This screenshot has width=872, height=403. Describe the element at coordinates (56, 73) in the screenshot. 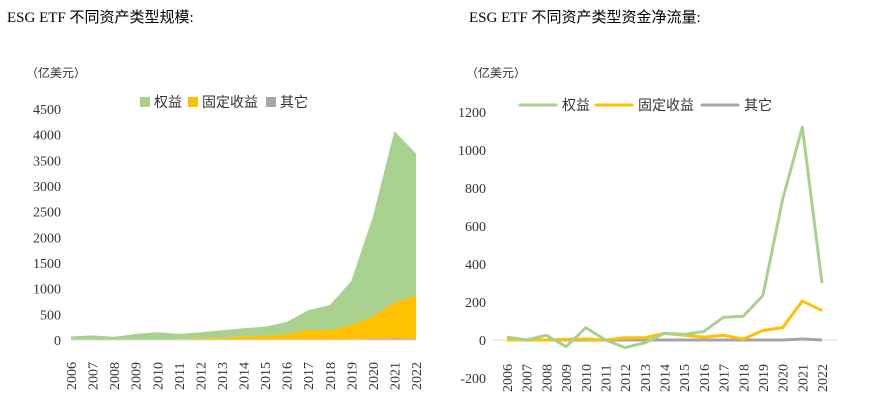

I see `chart-1-unit: （亿美元）` at that location.